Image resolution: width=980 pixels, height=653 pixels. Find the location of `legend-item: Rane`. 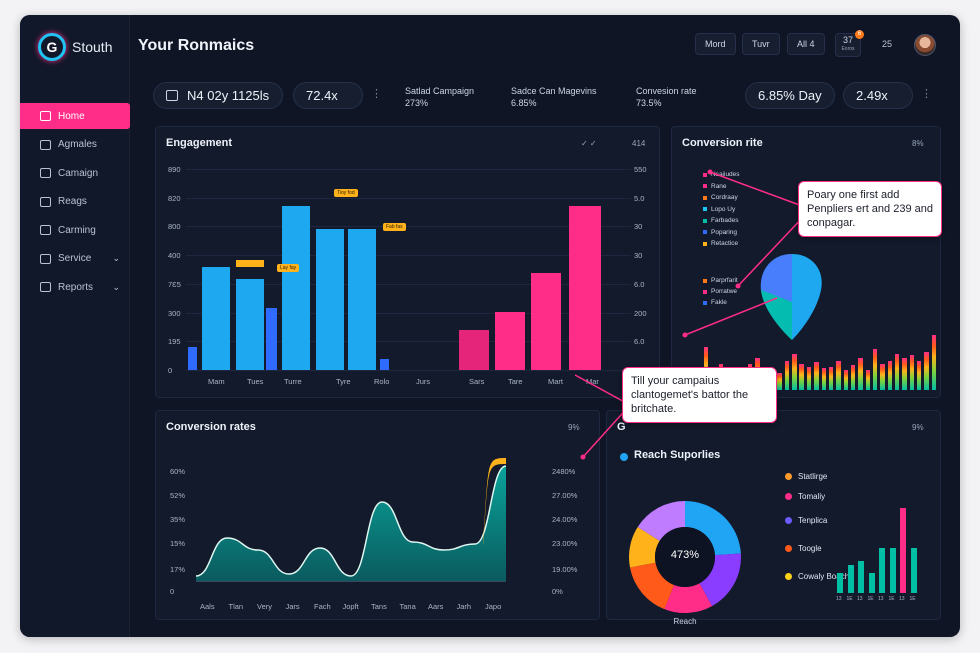

legend-item: Rane is located at coordinates (715, 186).